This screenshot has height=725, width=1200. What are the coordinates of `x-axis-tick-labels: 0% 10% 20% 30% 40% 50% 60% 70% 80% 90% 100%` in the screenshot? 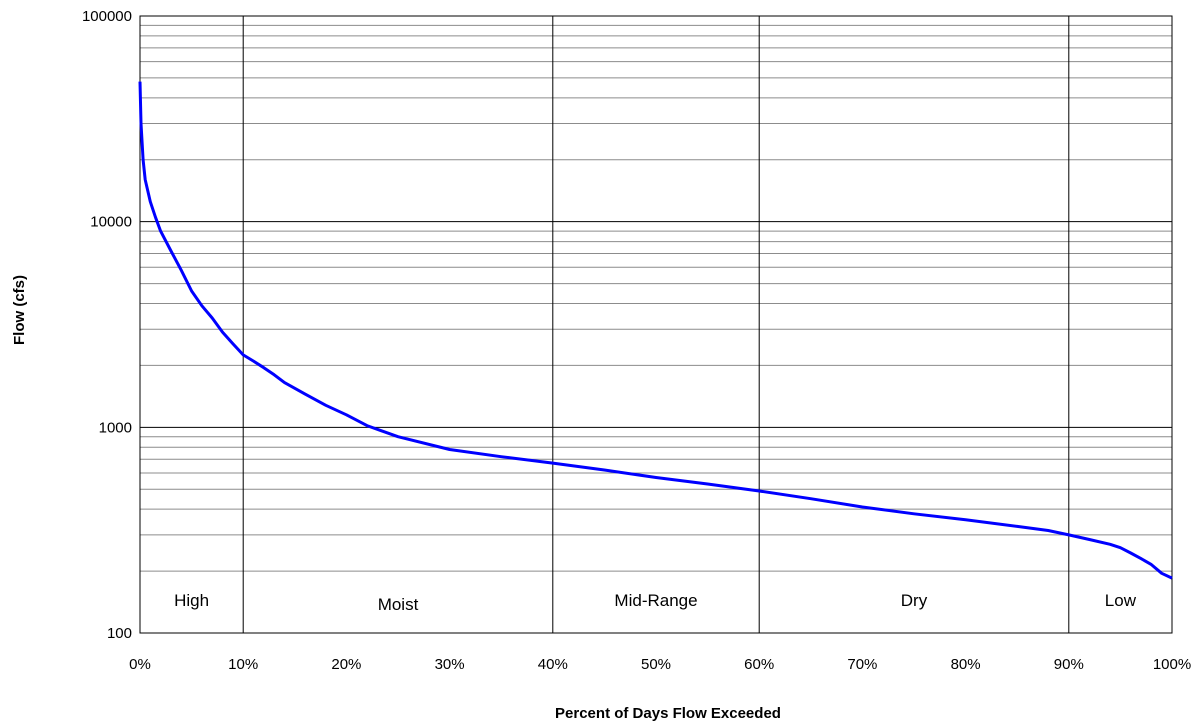 It's located at (660, 664).